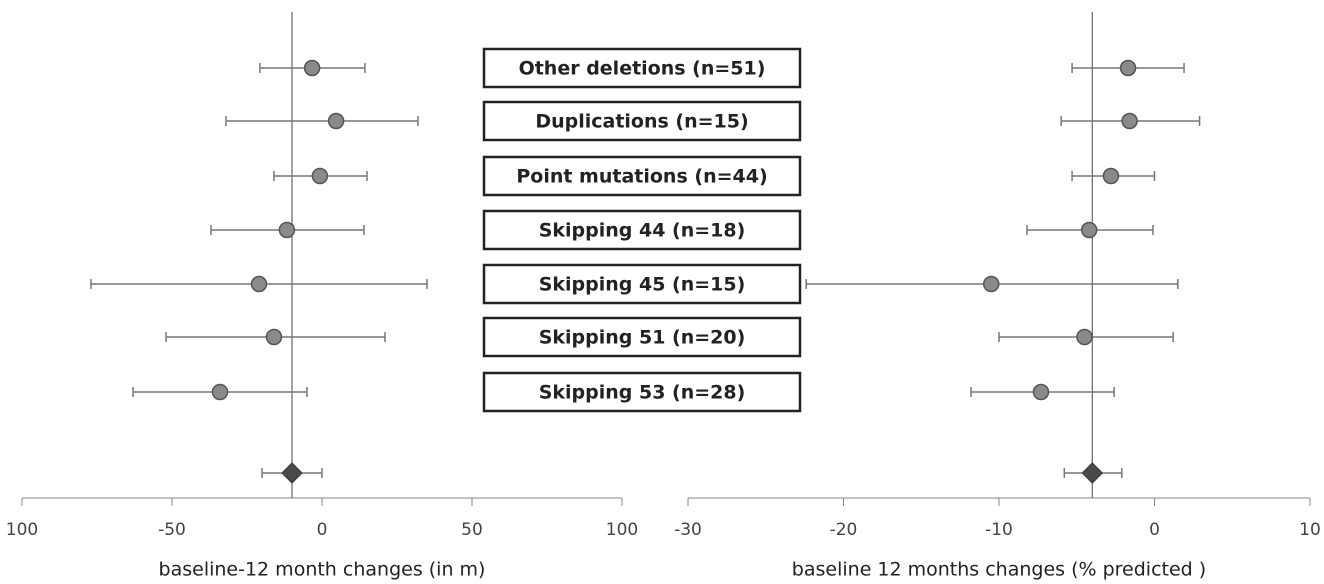 The image size is (1324, 584). I want to click on row-label: Skipping 44 (n=18), so click(642, 231).